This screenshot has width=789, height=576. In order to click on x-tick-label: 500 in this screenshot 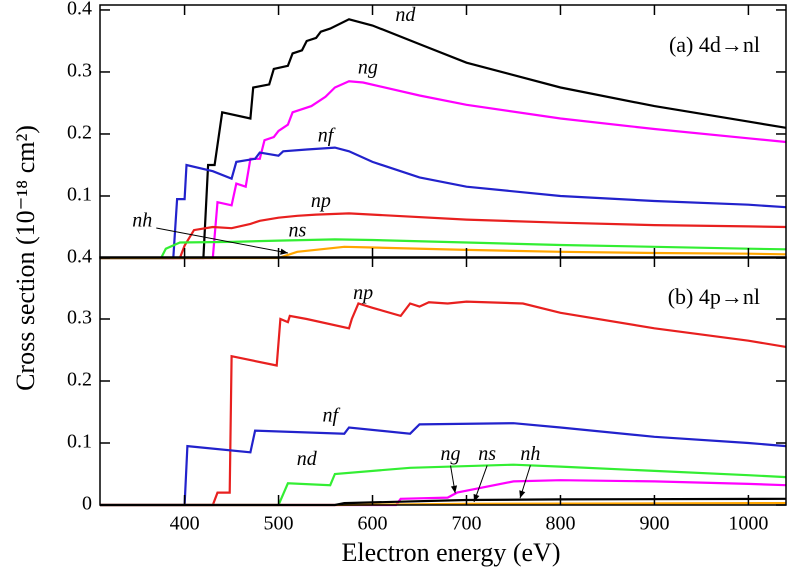, I will do `click(279, 524)`.